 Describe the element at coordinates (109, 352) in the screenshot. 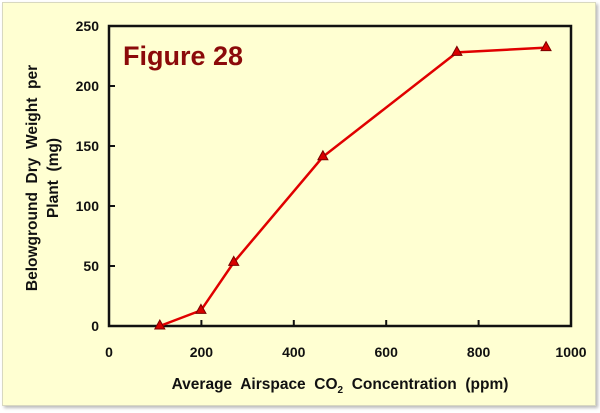

I see `x-tick-label: 0` at that location.